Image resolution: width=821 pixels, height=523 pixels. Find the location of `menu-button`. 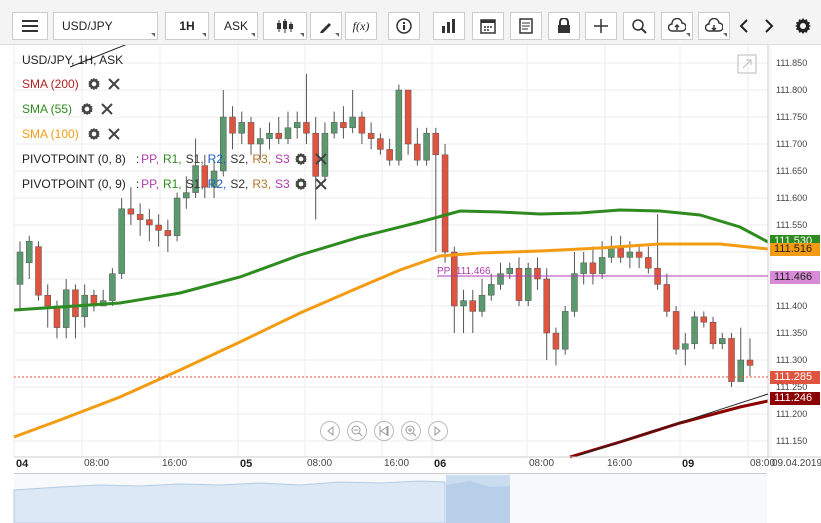

menu-button is located at coordinates (30, 26).